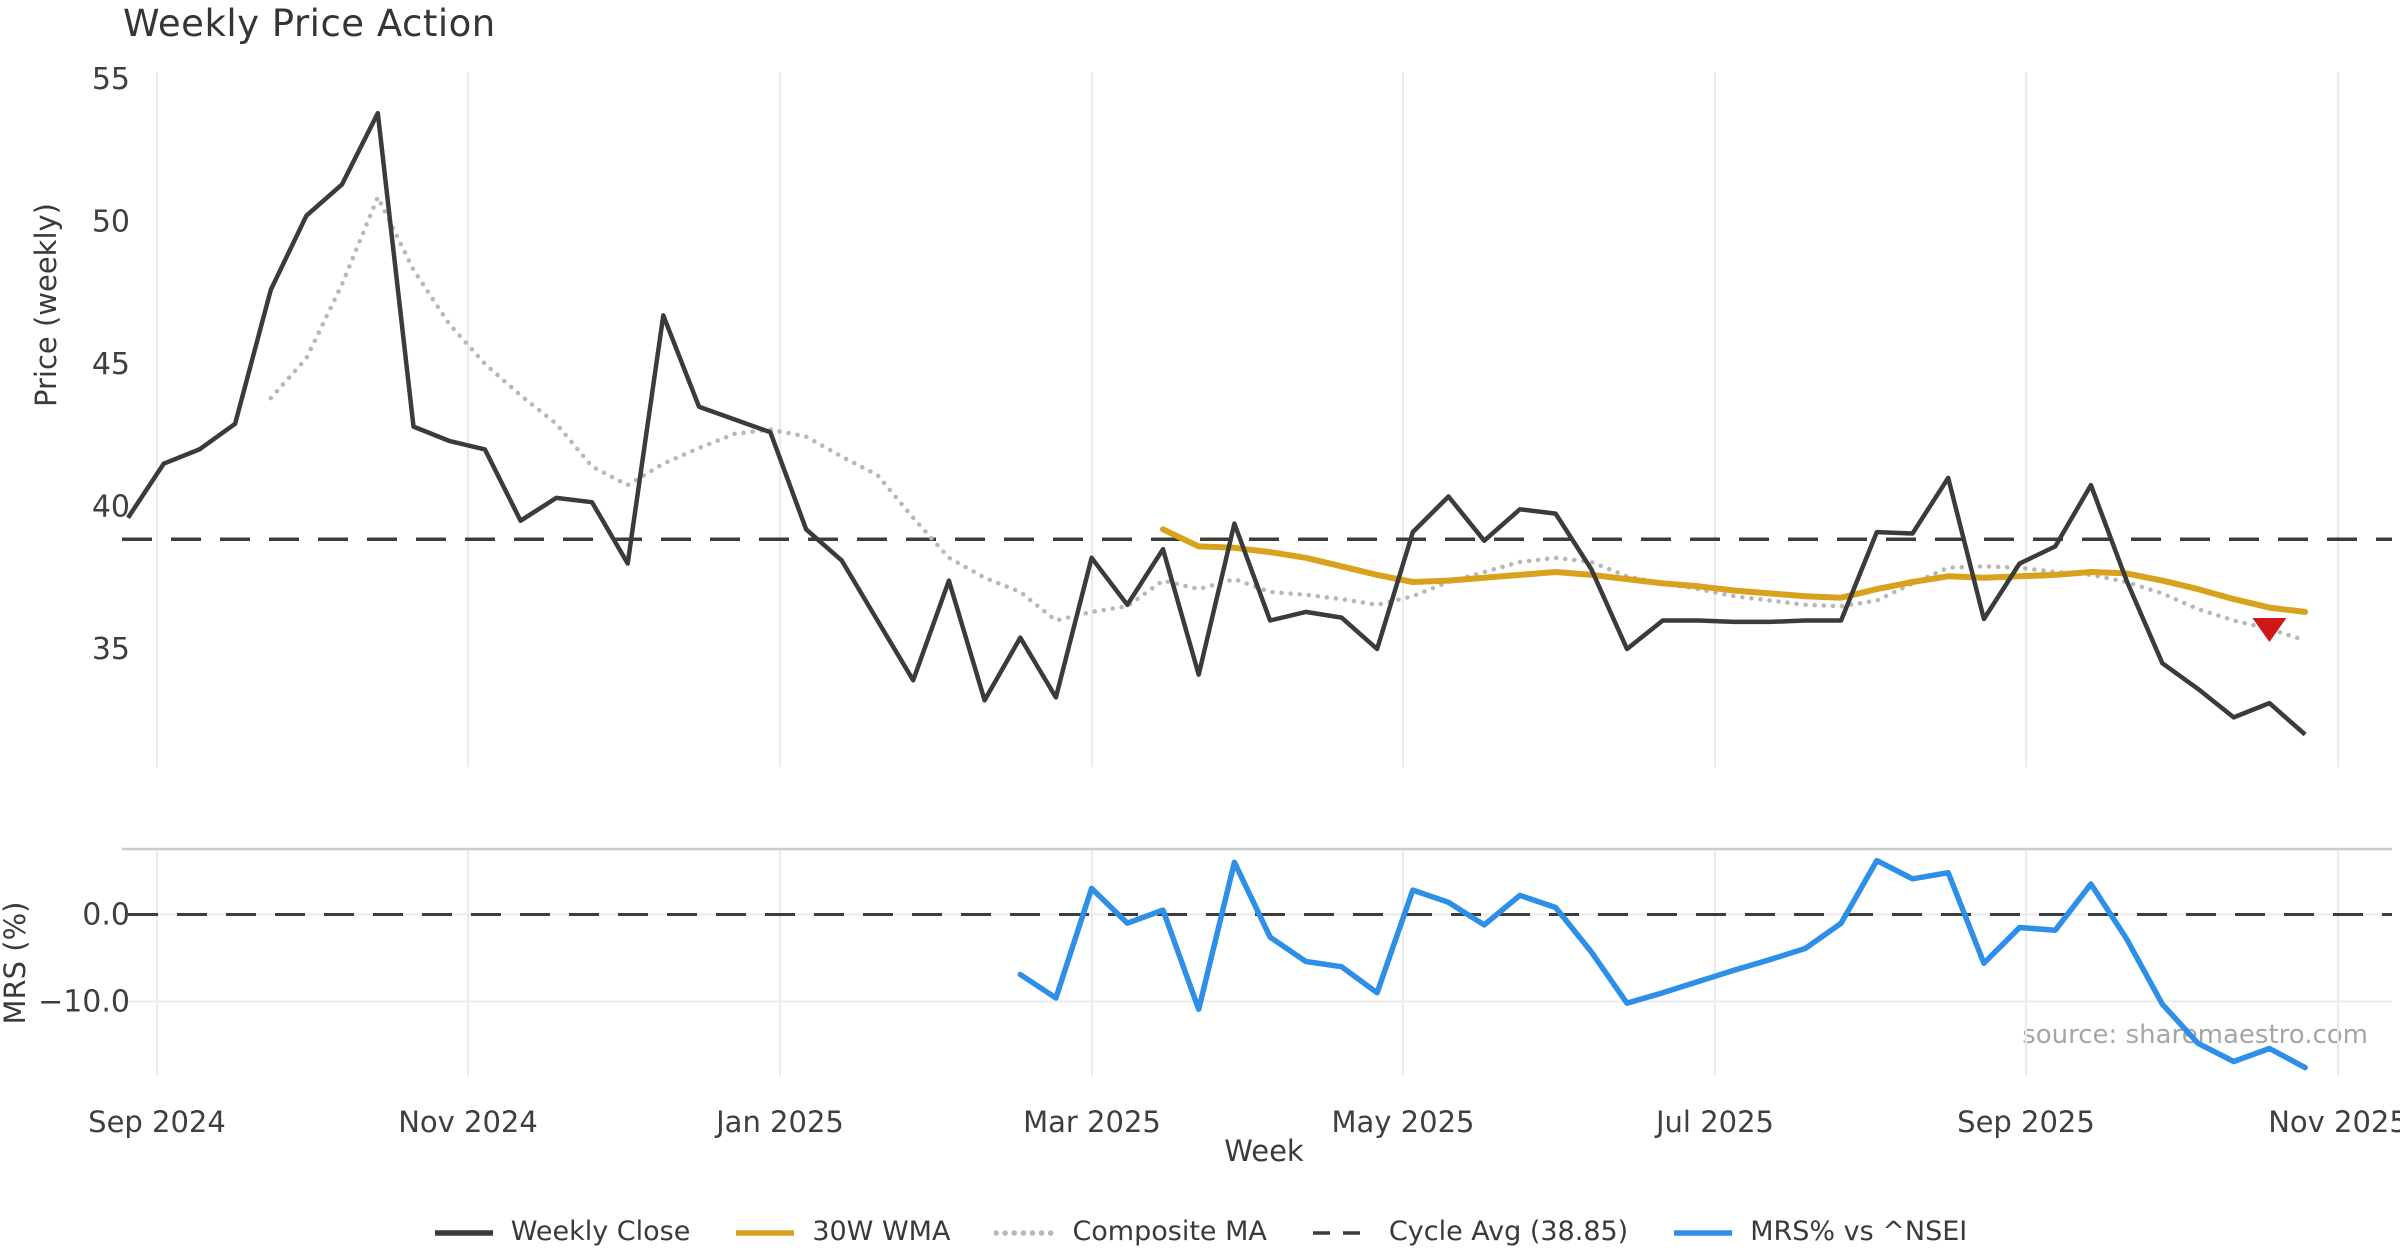 The height and width of the screenshot is (1260, 2400). I want to click on legend-item-30w-wma: 30W WMA, so click(842, 1231).